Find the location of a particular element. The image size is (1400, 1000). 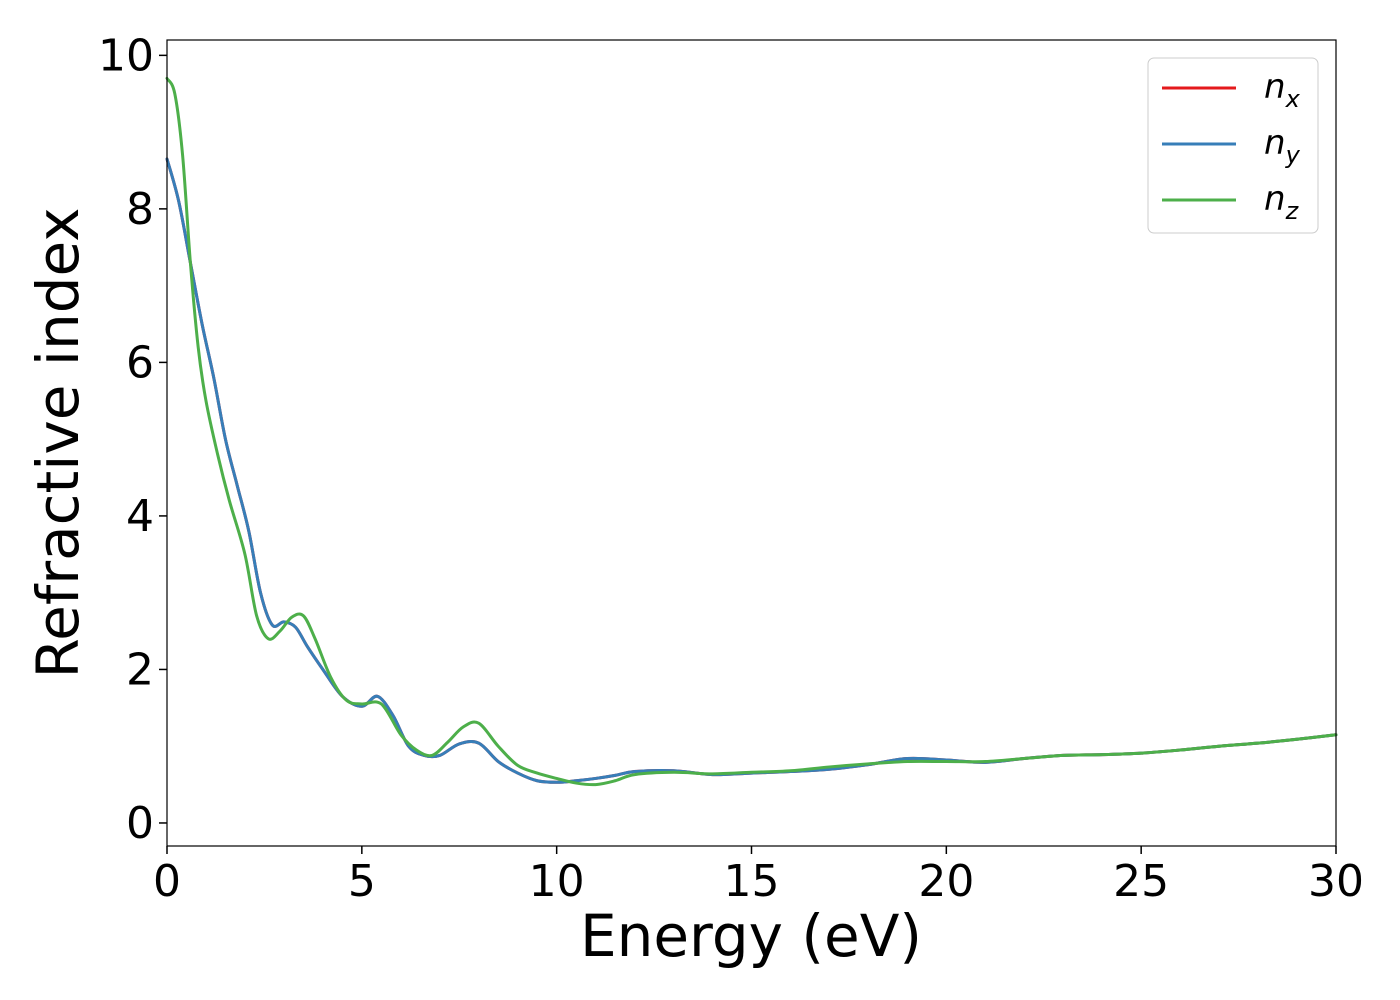

y-tick-label: 6 is located at coordinates (140, 362).